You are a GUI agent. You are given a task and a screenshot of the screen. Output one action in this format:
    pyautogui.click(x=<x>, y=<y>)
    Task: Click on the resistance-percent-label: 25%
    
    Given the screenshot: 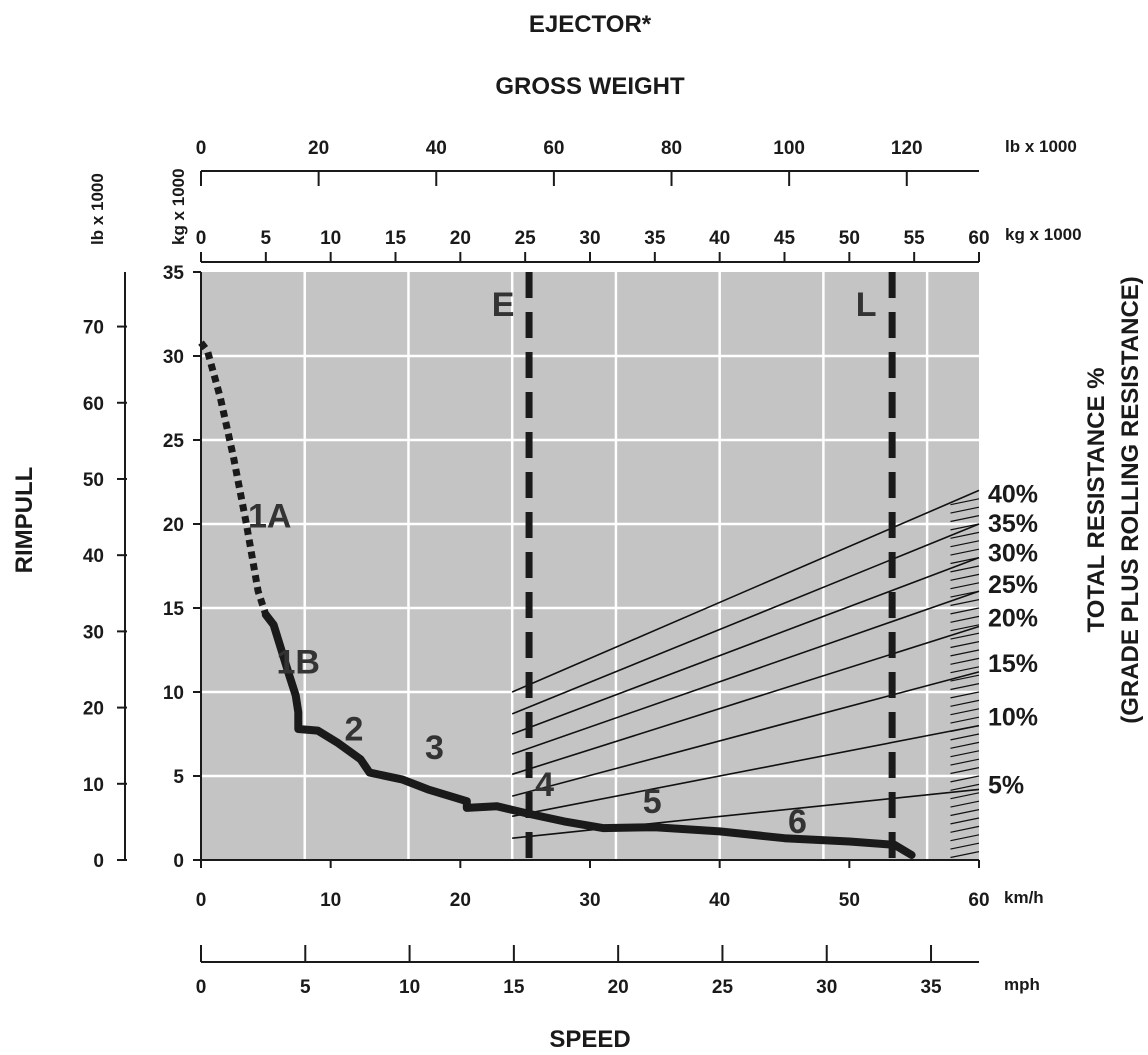 What is the action you would take?
    pyautogui.click(x=1013, y=585)
    